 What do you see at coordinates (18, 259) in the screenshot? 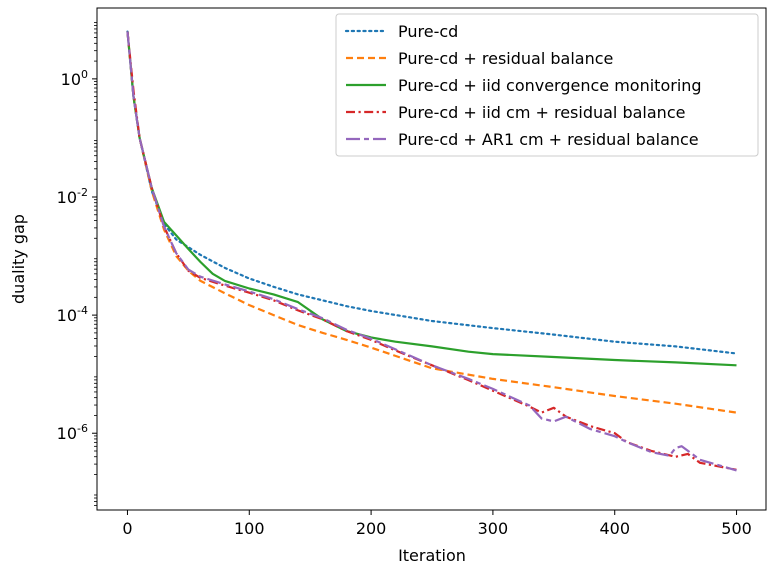
I see `y-axis-label: duality gap` at bounding box center [18, 259].